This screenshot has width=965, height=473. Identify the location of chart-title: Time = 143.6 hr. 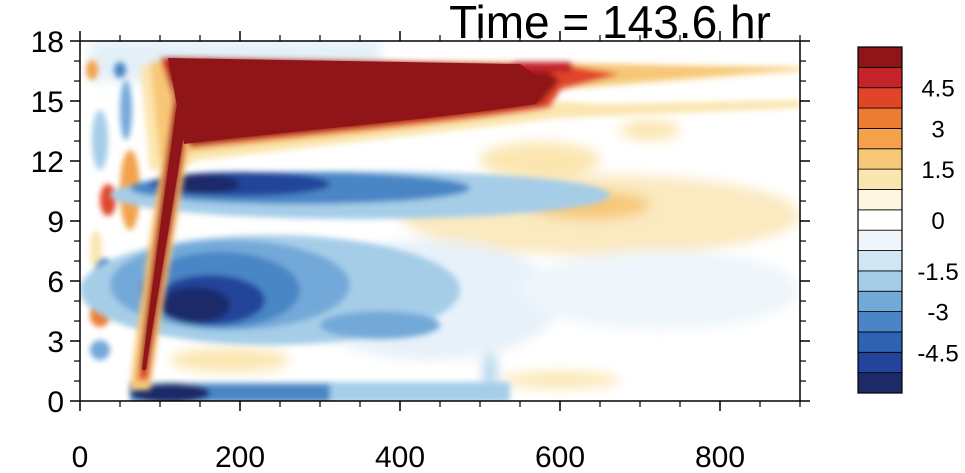
(610, 24).